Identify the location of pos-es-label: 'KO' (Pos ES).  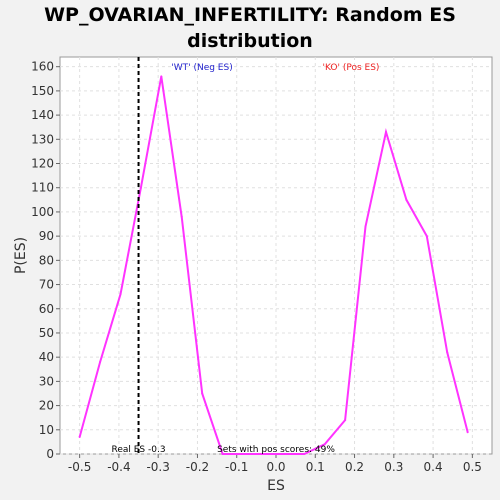
(351, 68).